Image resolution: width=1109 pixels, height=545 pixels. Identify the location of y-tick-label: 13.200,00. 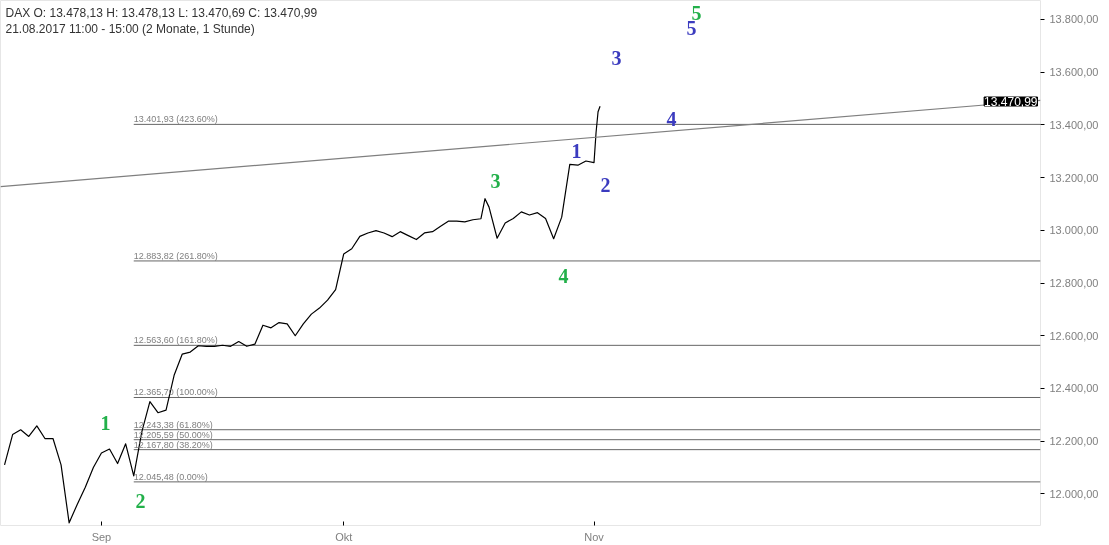
(1074, 177).